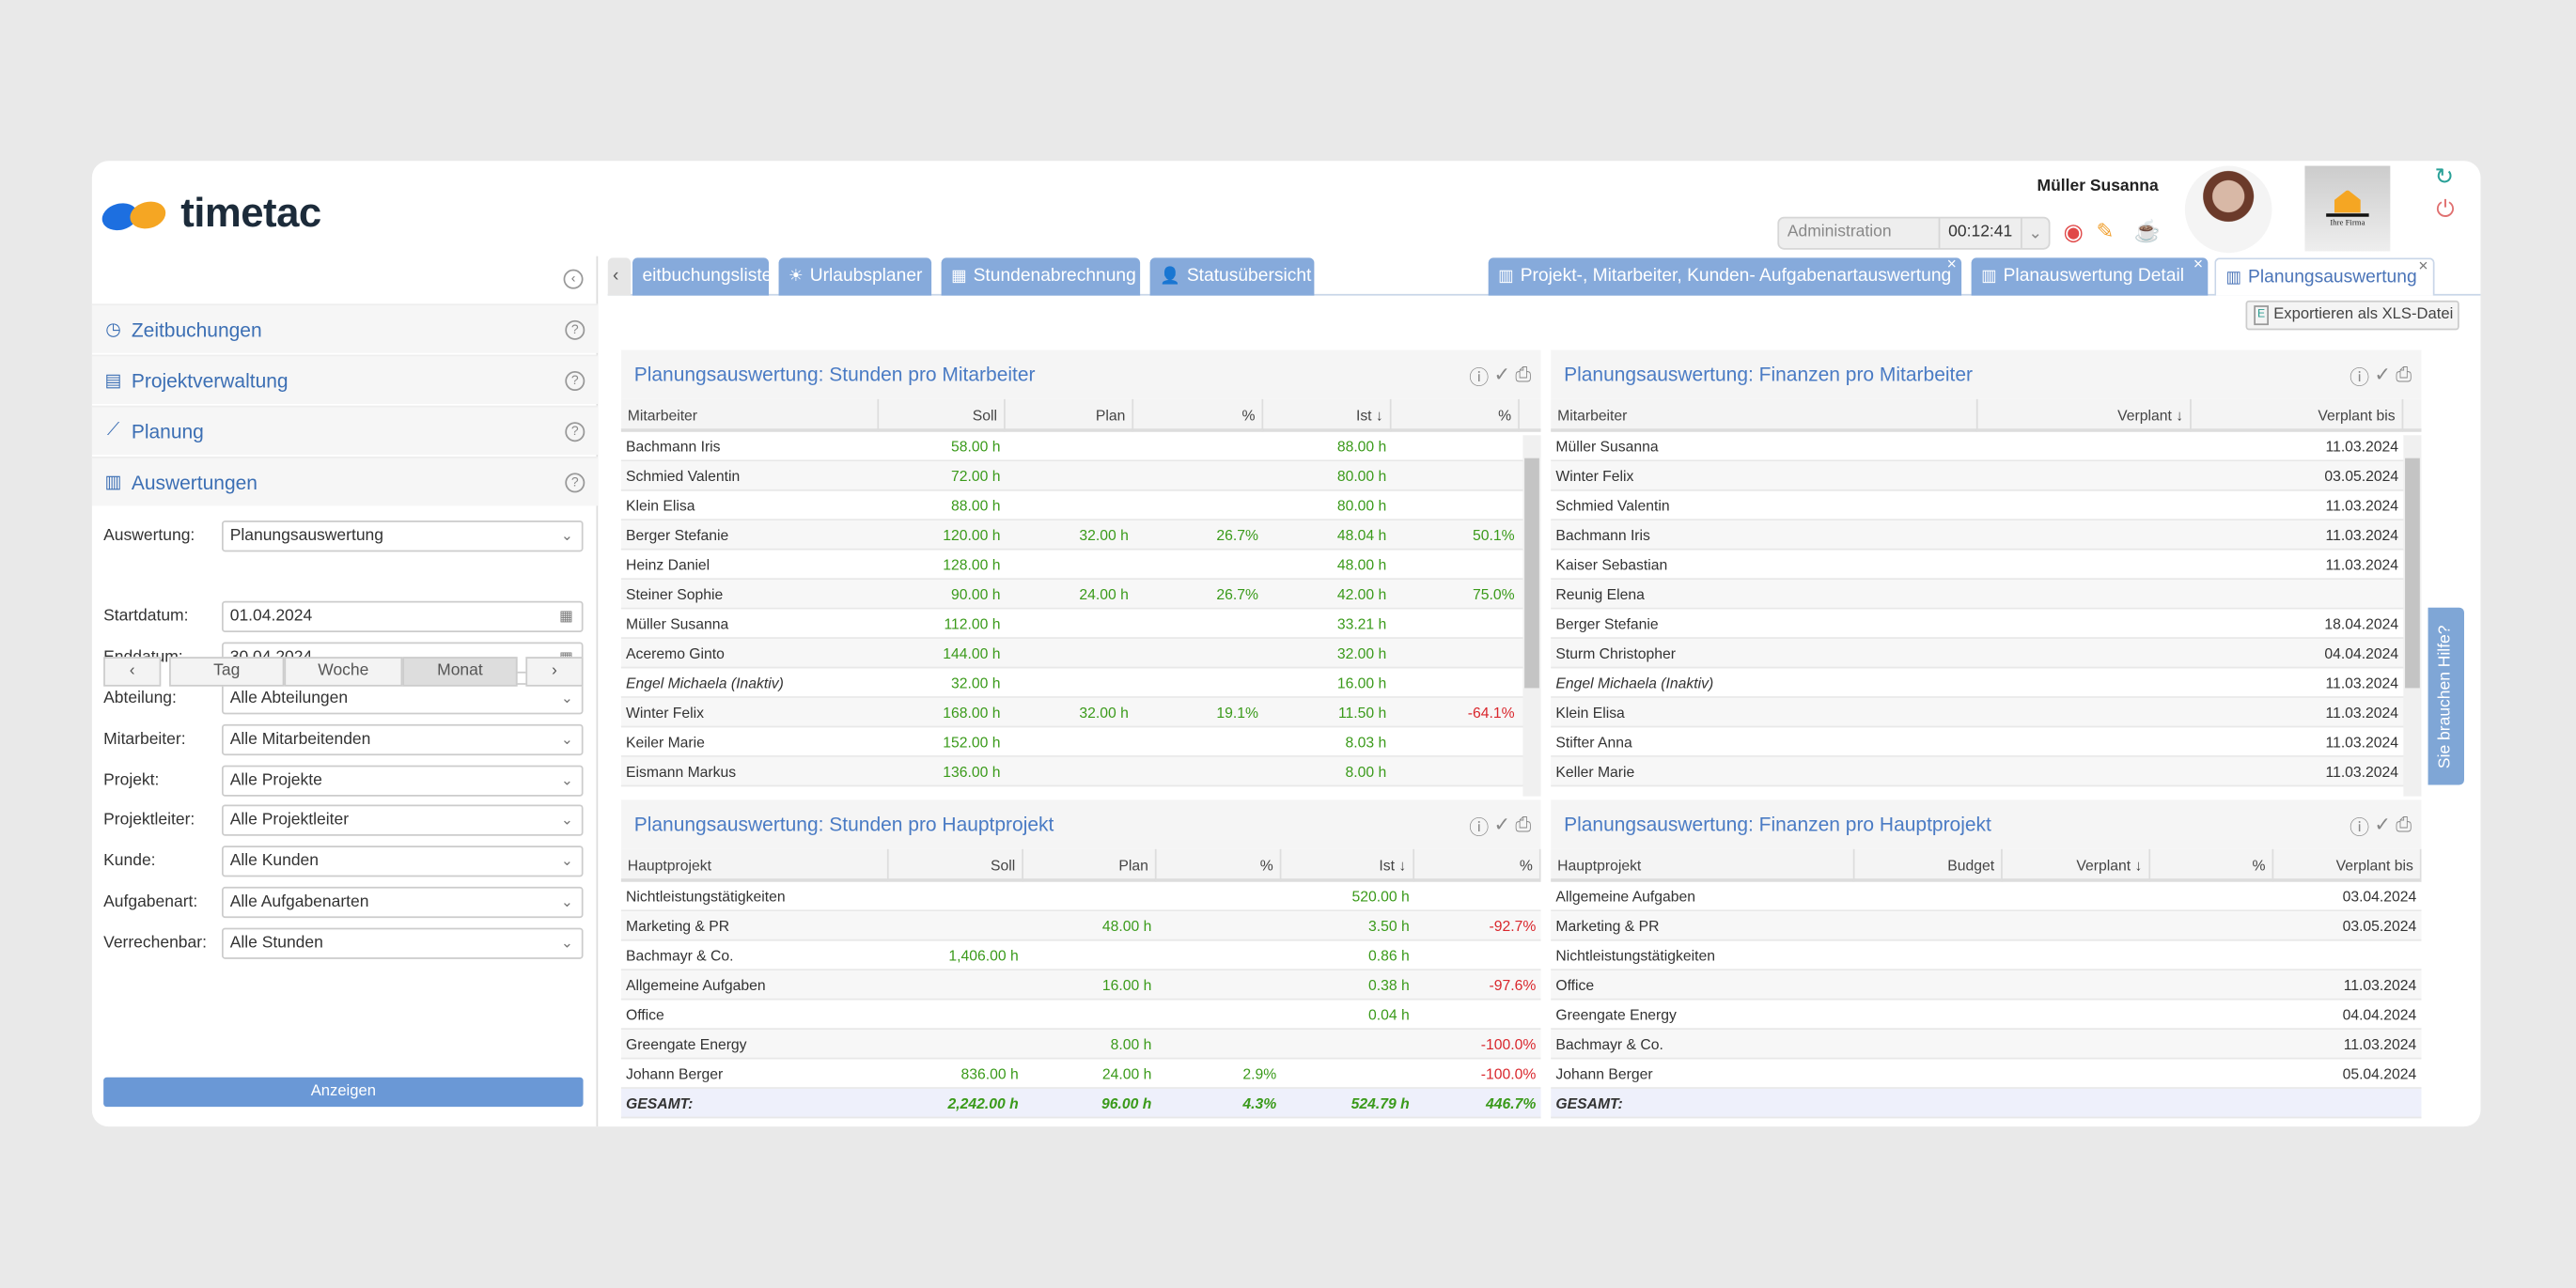  I want to click on table-row: Kaiser Sebastian 11.03.2024, so click(1987, 566).